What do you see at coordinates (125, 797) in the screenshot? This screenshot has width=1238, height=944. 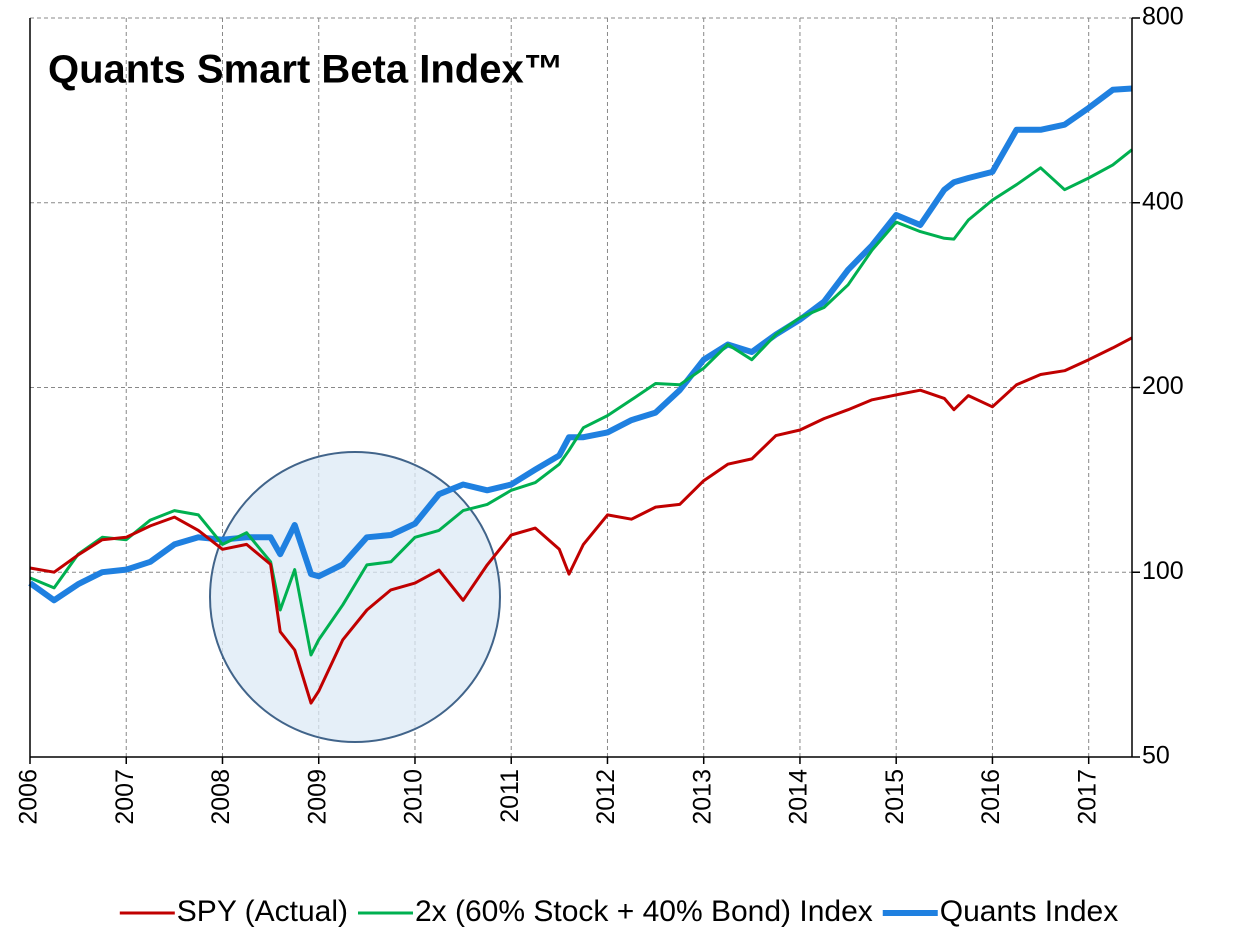 I see `x-tick-label: 2007` at bounding box center [125, 797].